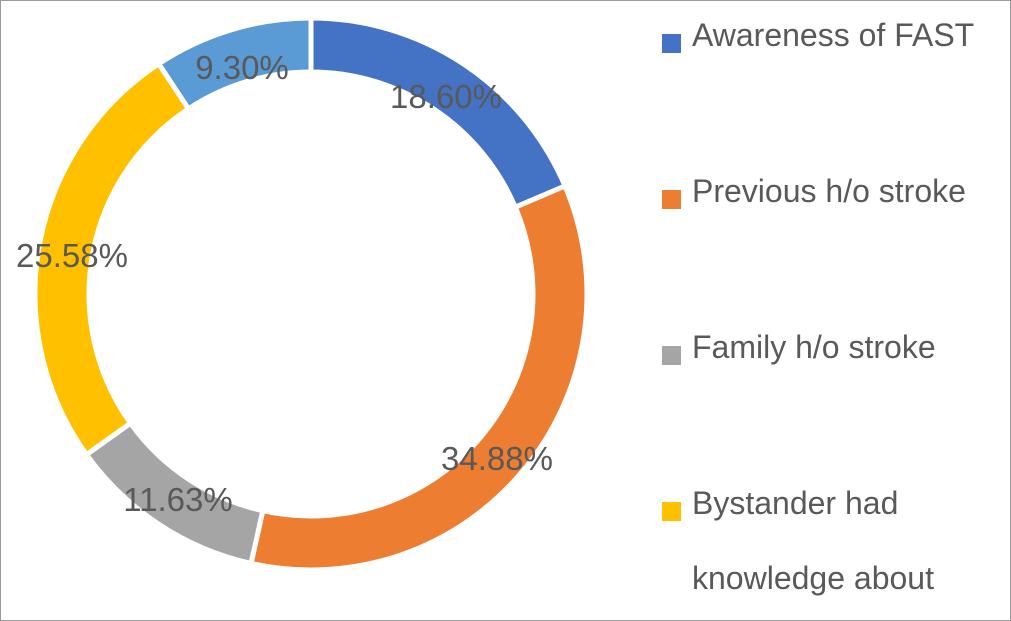 The image size is (1011, 621). What do you see at coordinates (177, 499) in the screenshot?
I see `slice-data-label: 11.63%` at bounding box center [177, 499].